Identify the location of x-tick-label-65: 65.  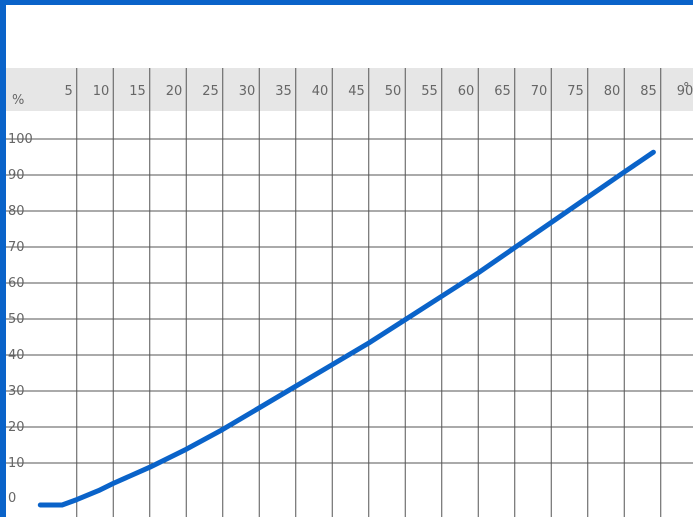
(502, 91).